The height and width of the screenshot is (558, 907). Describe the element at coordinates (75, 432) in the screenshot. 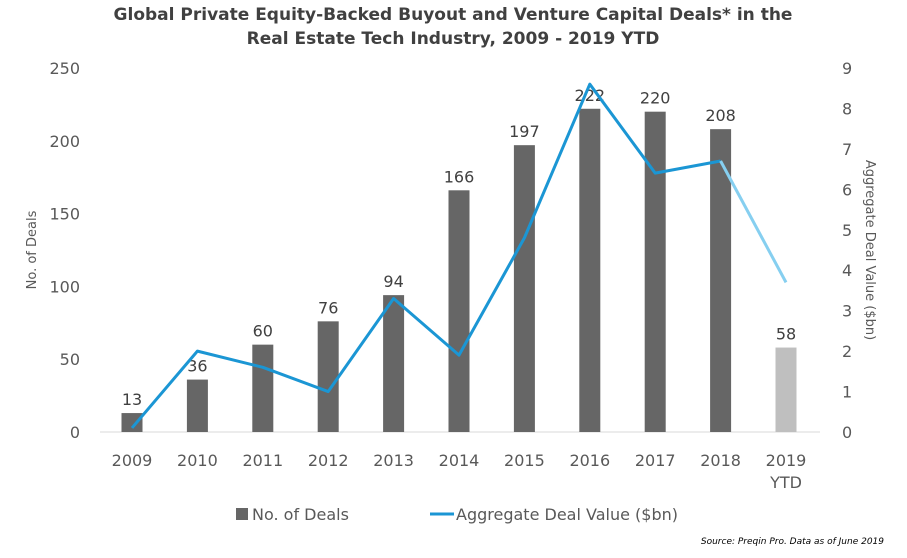

I see `y-left-tick-label: 0` at that location.